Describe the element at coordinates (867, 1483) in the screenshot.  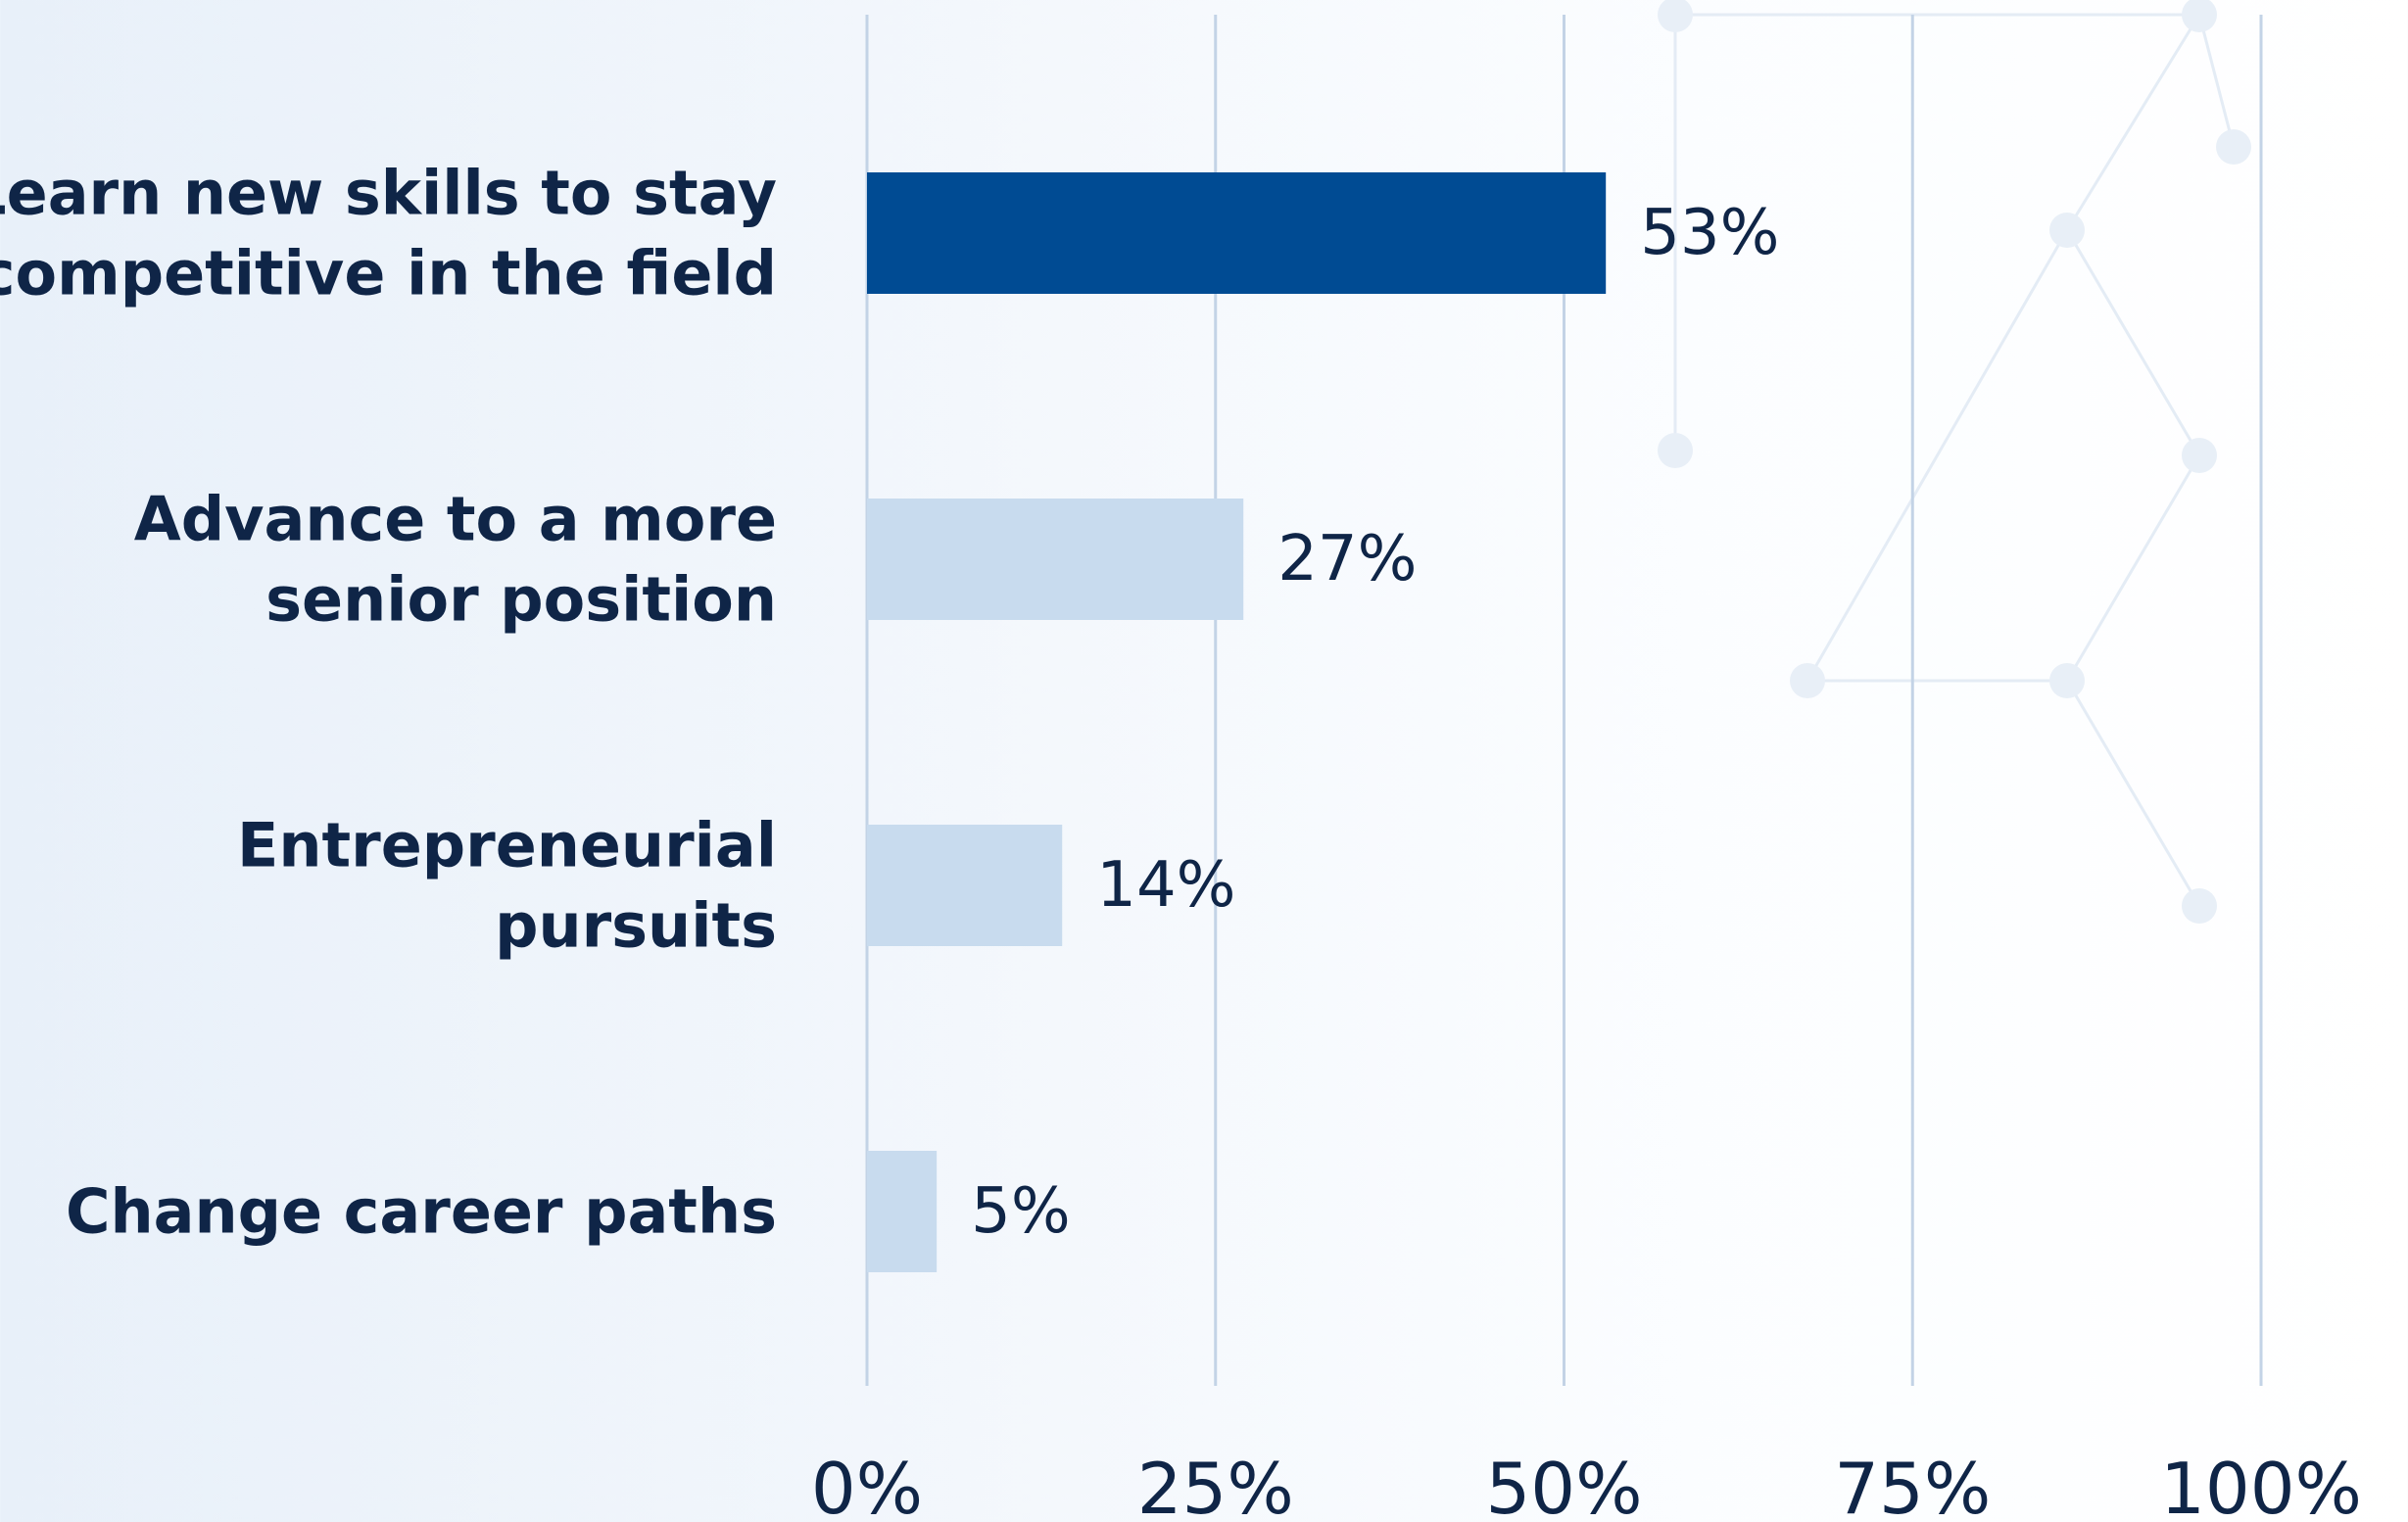
I see `x-tick-label: 0%` at that location.